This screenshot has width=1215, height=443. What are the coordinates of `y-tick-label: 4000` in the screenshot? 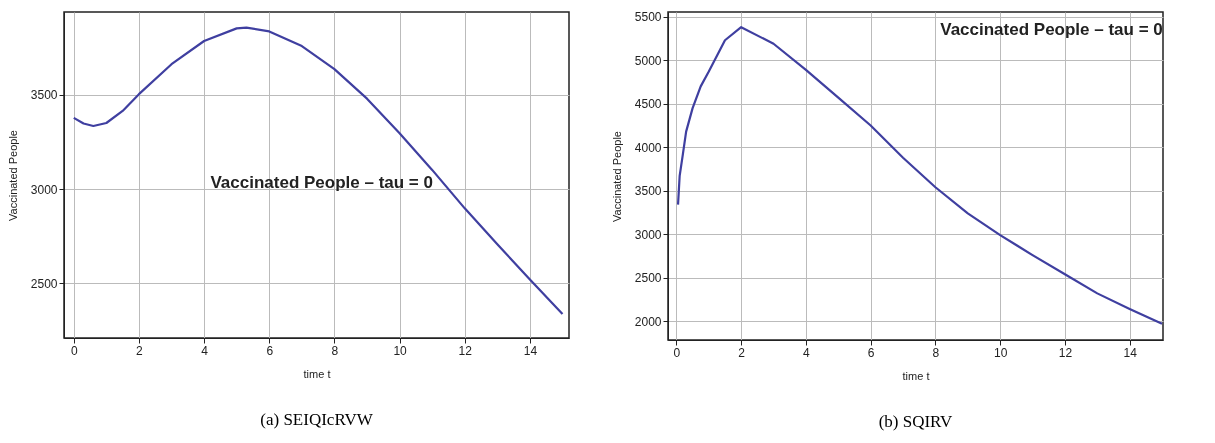 It's located at (648, 147).